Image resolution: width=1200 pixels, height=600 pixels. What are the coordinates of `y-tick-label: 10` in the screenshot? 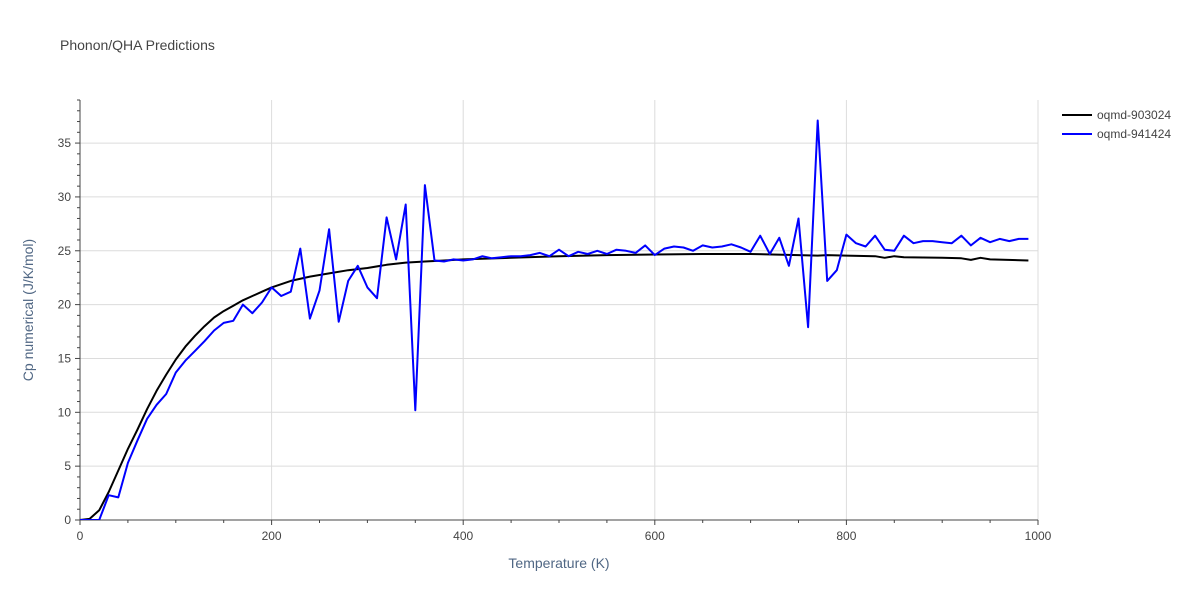 It's located at (65, 412).